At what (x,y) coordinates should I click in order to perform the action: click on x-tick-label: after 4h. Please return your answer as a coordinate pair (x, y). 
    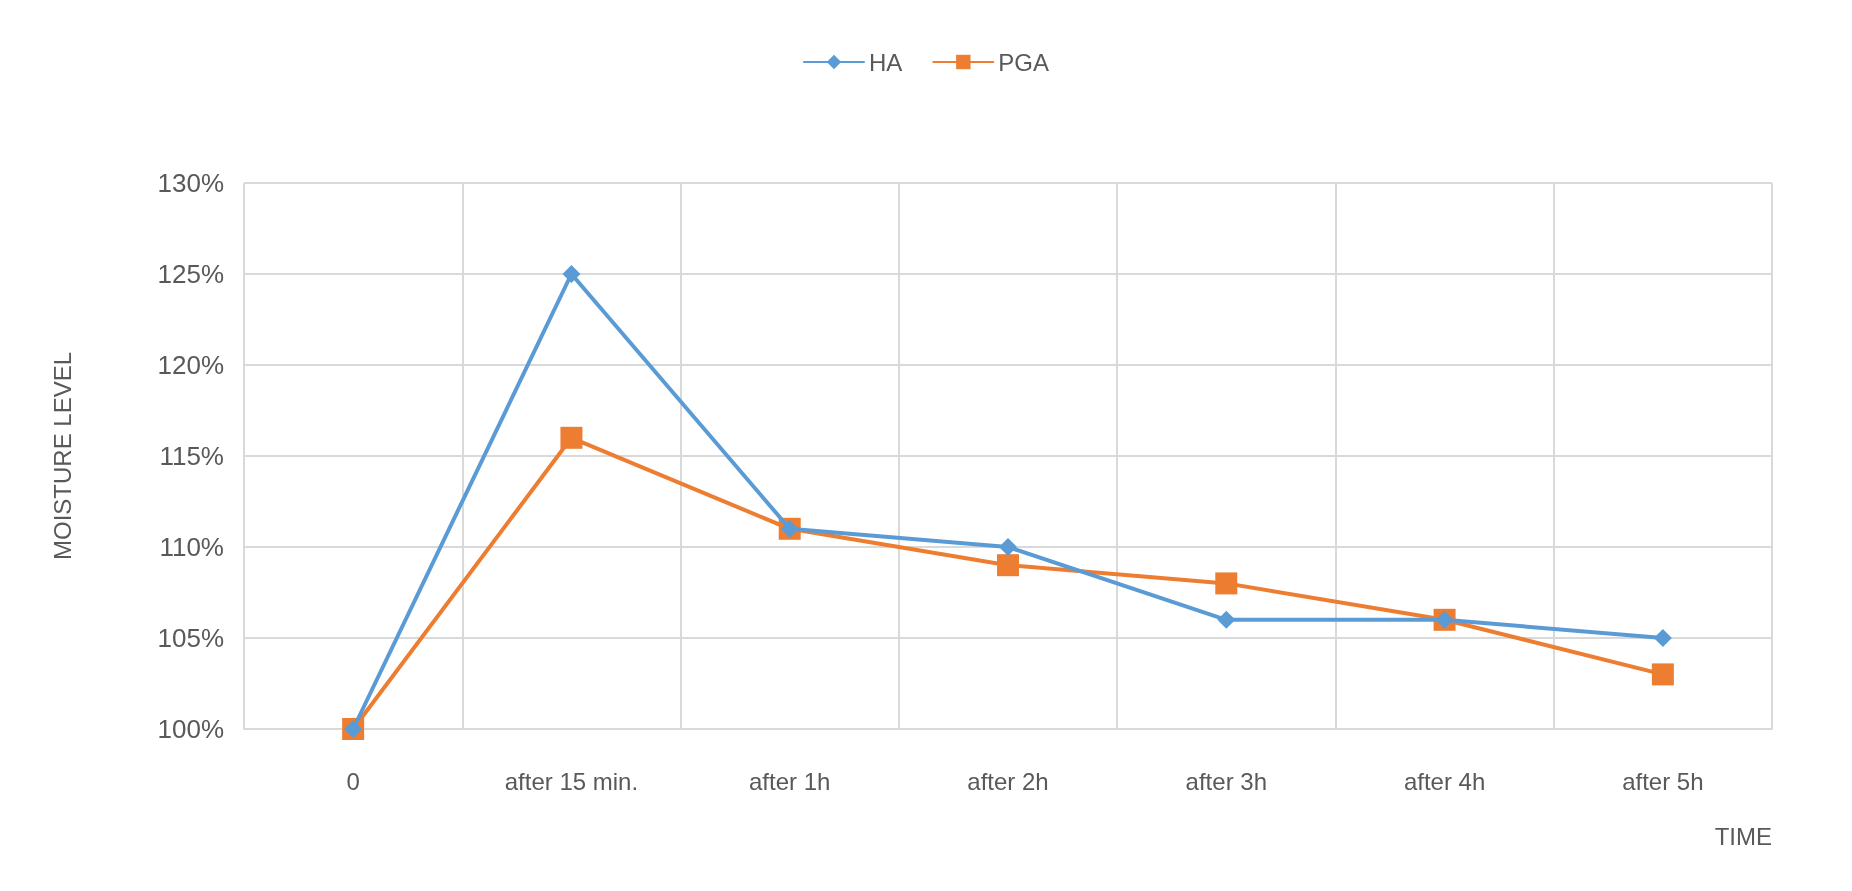
    Looking at the image, I should click on (1444, 781).